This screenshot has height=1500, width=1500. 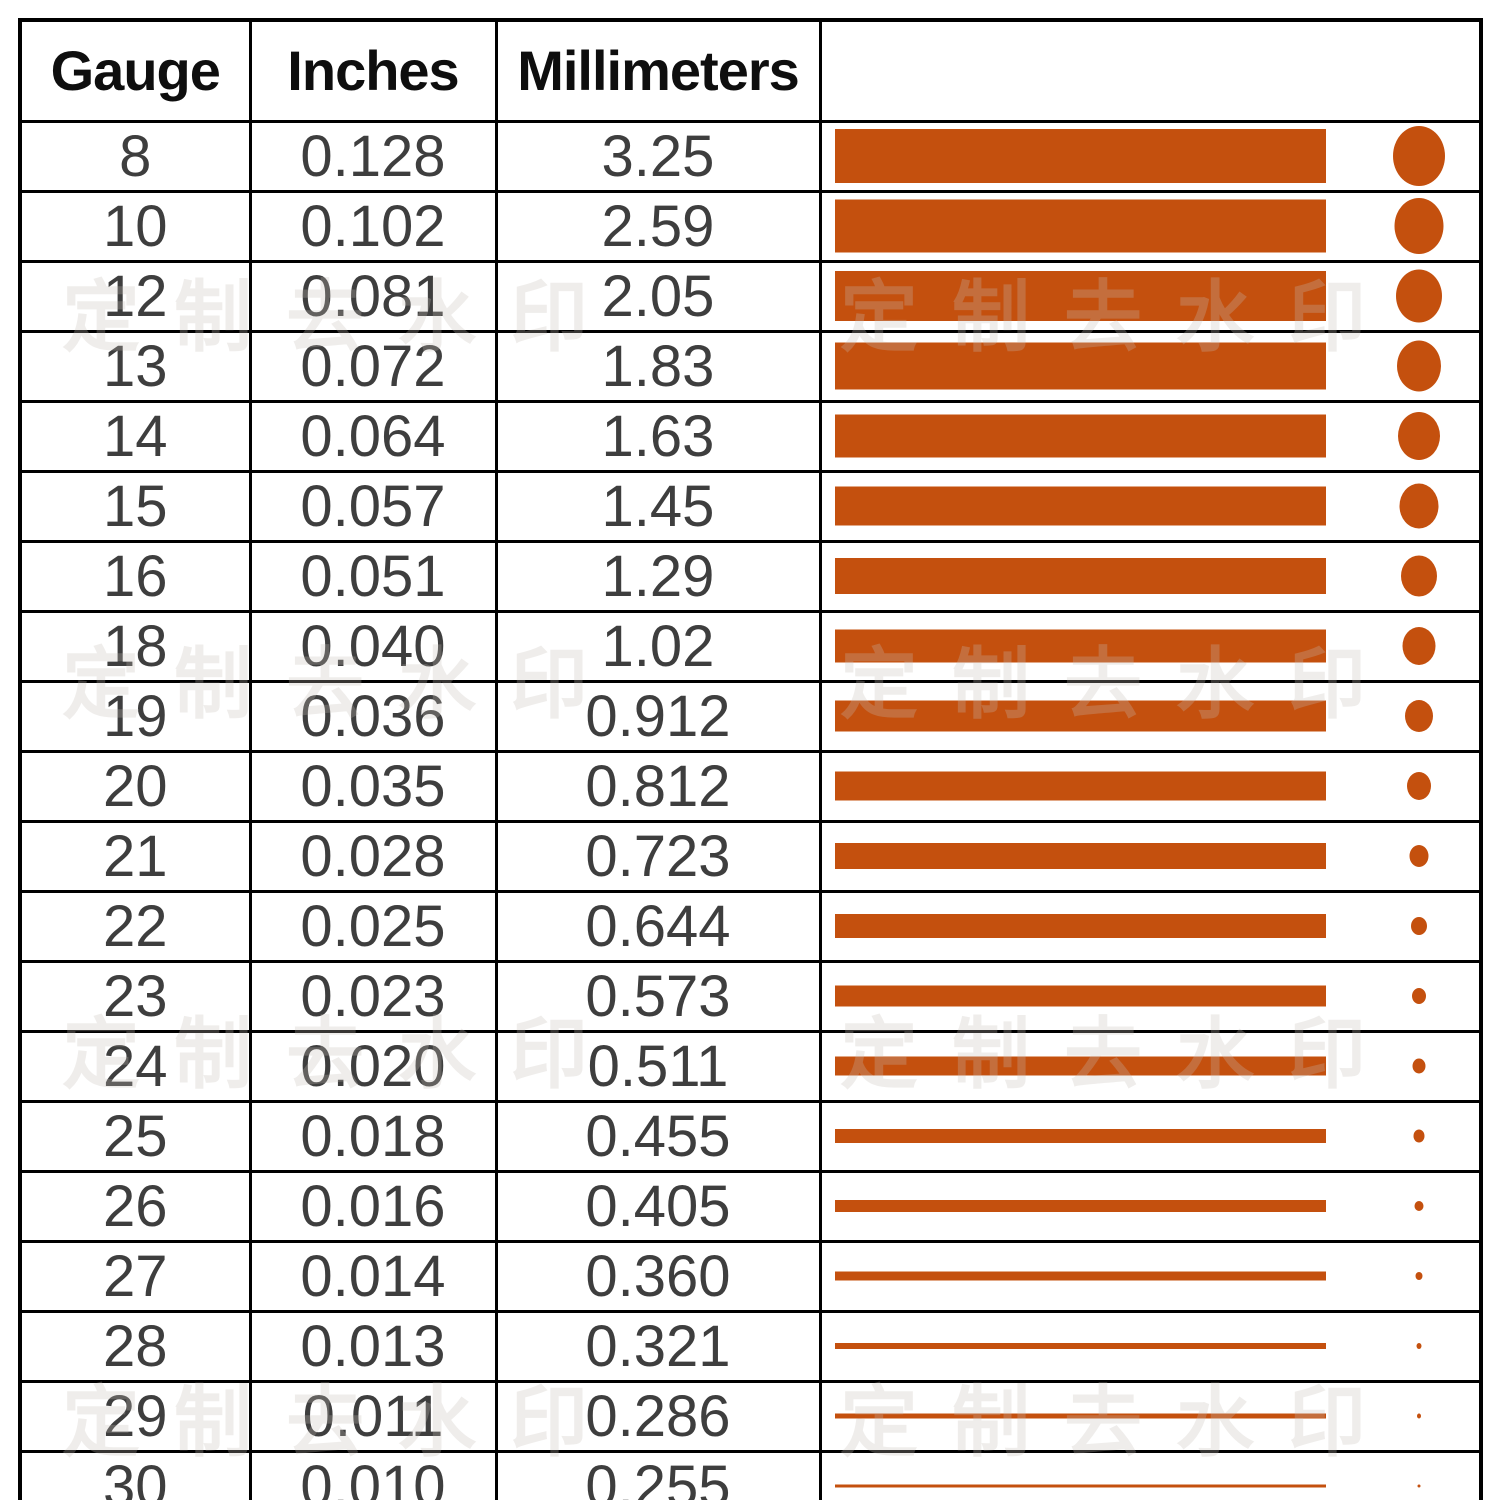 I want to click on gauge-cell: 13, so click(x=135, y=366).